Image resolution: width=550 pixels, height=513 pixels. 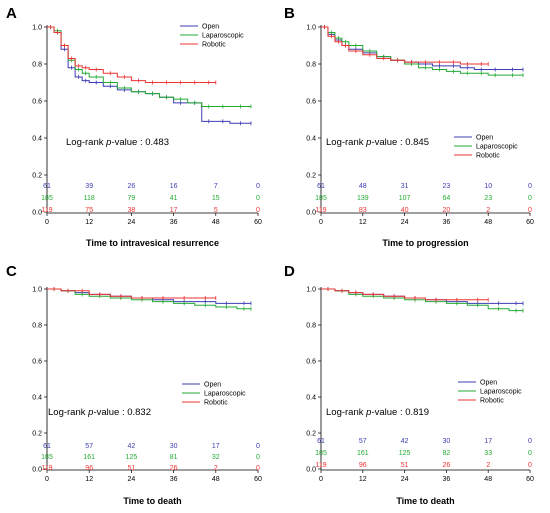 I want to click on risk-count-laparoscopic: 32, so click(x=216, y=457).